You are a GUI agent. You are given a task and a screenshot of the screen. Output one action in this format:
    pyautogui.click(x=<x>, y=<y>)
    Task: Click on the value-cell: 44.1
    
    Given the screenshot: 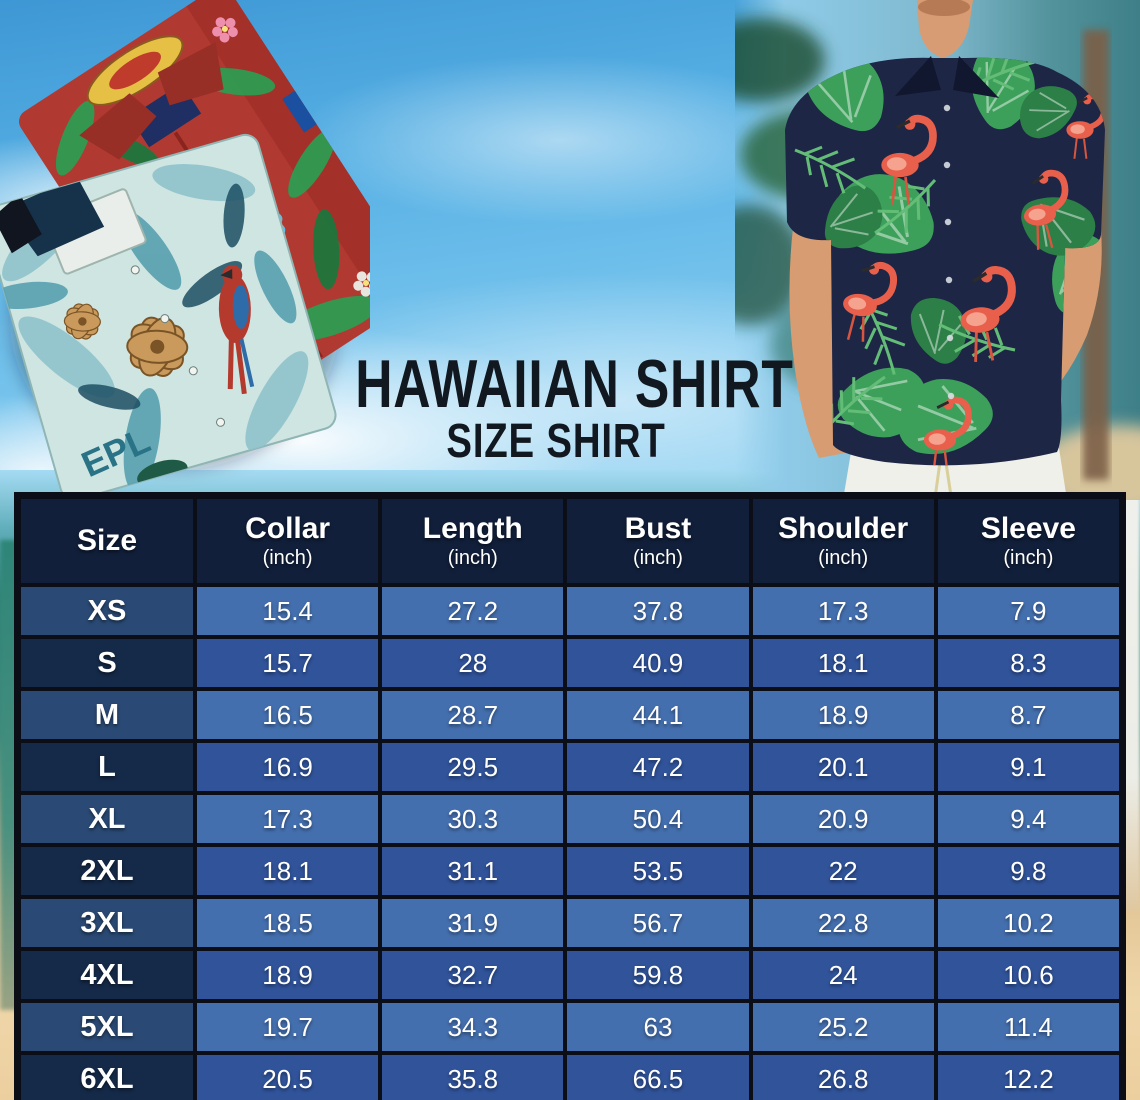 What is the action you would take?
    pyautogui.click(x=658, y=715)
    